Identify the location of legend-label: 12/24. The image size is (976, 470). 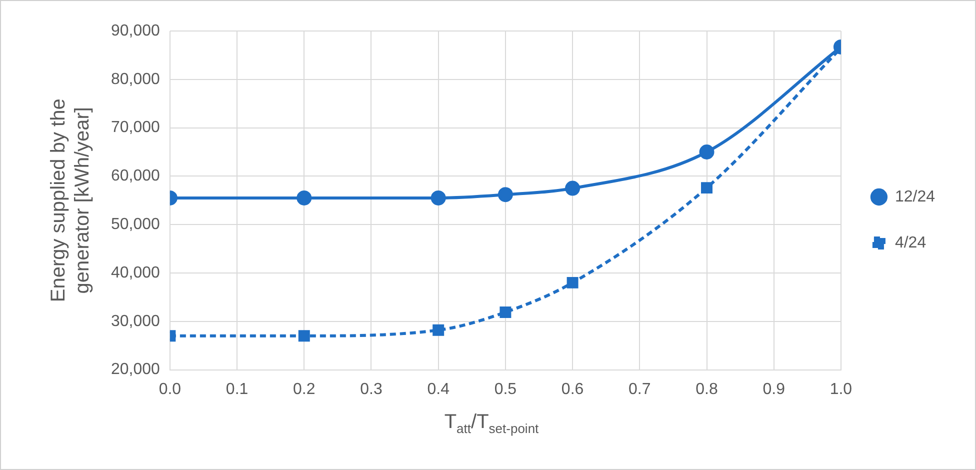
(915, 197).